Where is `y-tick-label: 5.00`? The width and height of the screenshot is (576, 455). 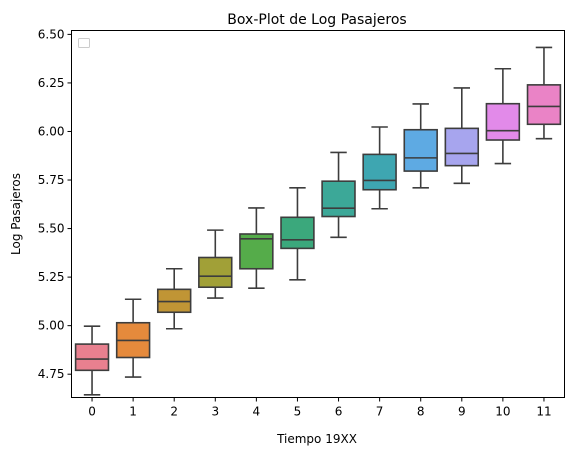 y-tick-label: 5.00 is located at coordinates (51, 326).